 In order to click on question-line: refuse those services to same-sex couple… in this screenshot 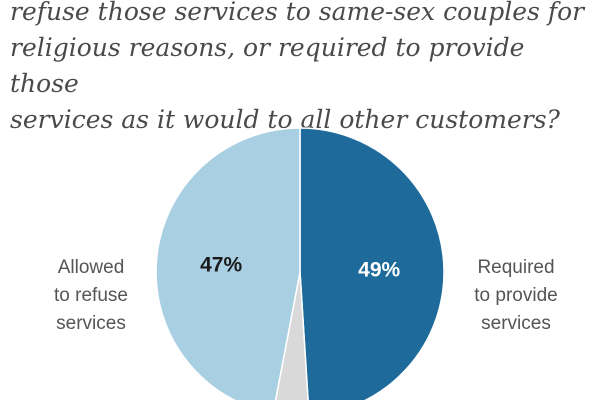, I will do `click(297, 13)`.